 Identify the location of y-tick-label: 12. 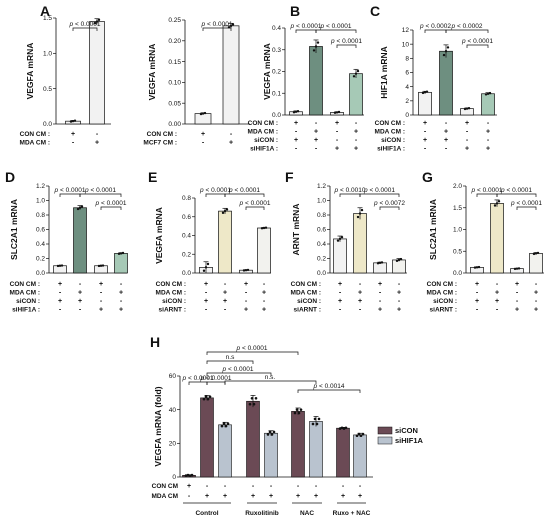
(406, 30).